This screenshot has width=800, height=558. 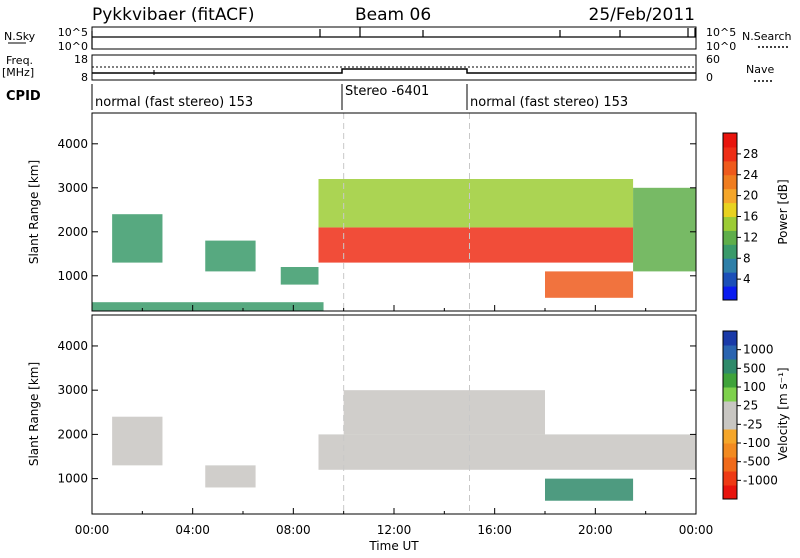 I want to click on velocity-colorbar-tick-7: -1000, so click(x=760, y=480).